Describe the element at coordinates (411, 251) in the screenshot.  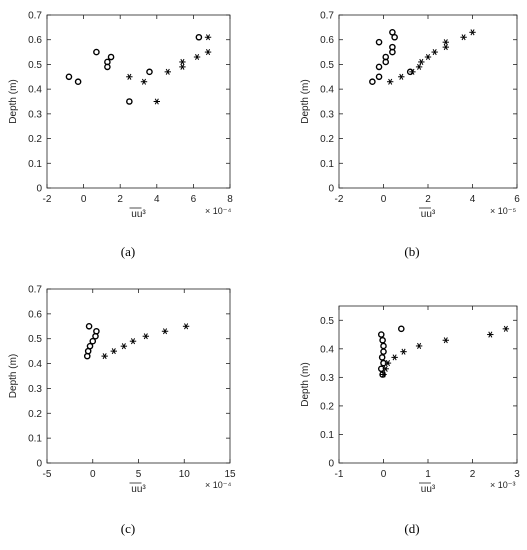
I see `panel-caption: (b)` at that location.